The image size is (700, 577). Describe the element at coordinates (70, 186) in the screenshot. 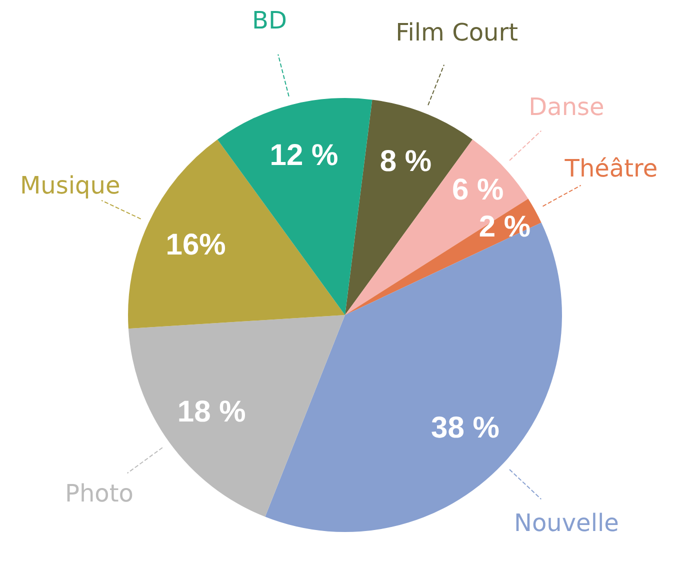

I see `slice-label: Musique` at that location.